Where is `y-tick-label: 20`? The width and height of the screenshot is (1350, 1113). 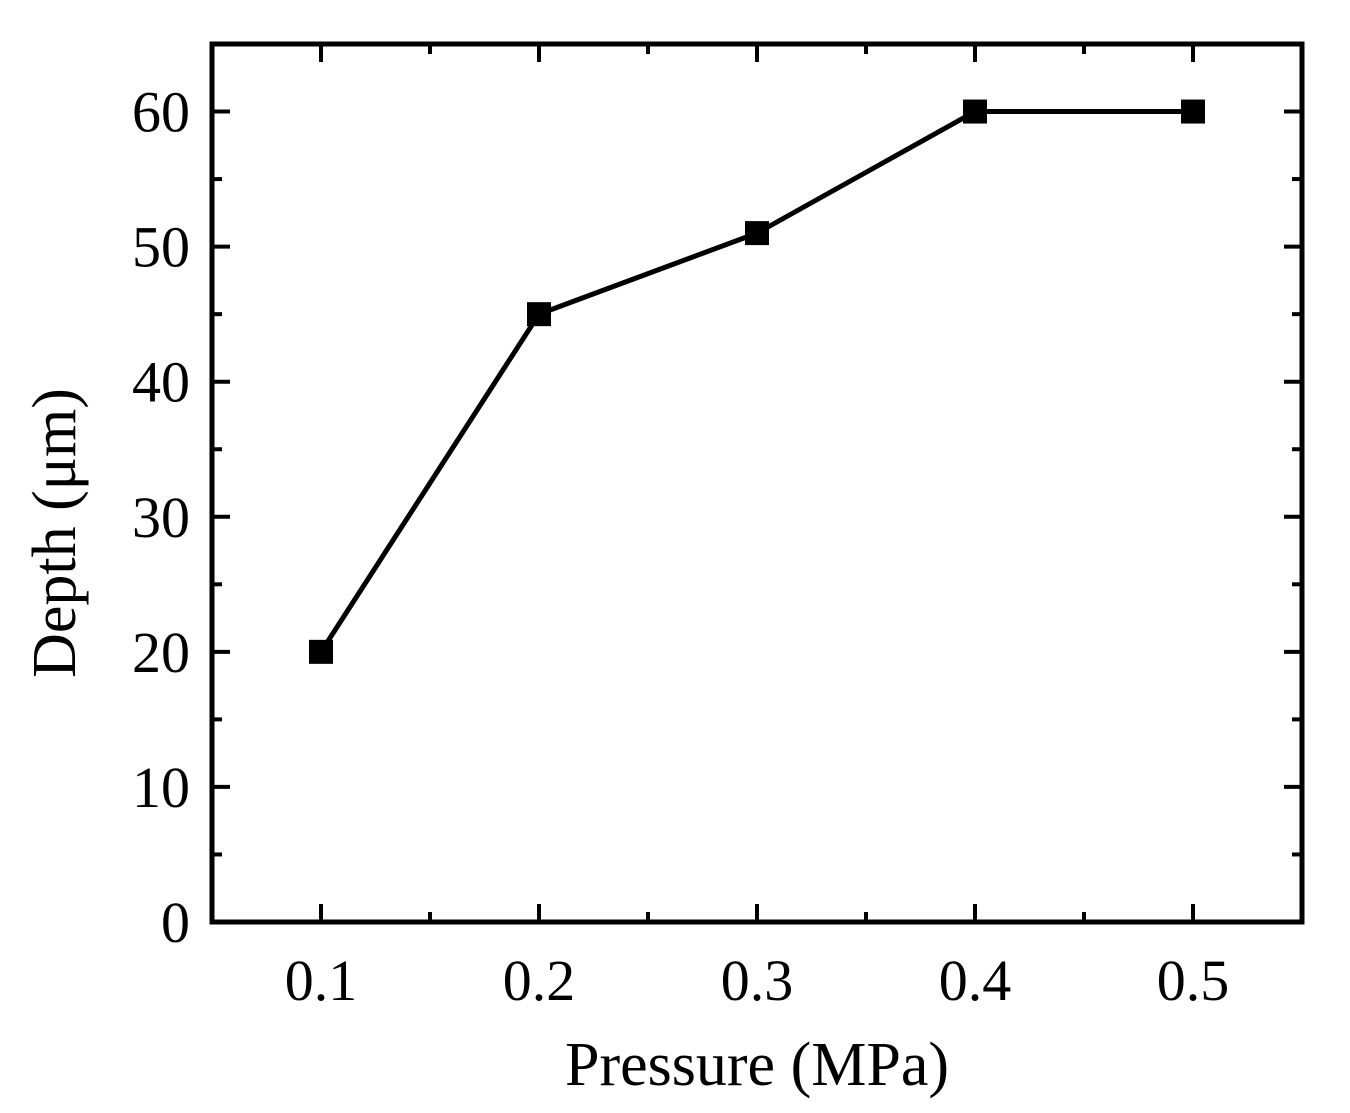 y-tick-label: 20 is located at coordinates (161, 652).